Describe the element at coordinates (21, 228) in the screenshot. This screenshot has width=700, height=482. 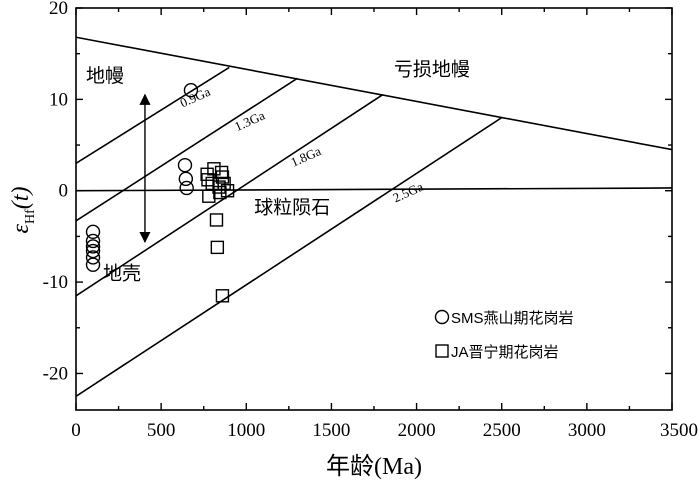
I see `y-axis-label-main: ε` at that location.